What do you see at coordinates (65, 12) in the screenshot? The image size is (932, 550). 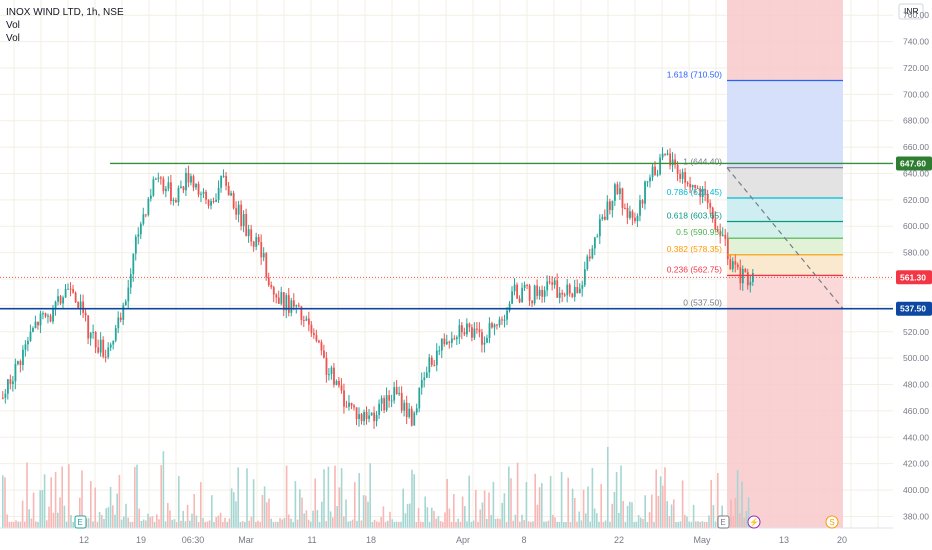 I see `symbol-title: INOX WIND LTD, 1h, NSE` at bounding box center [65, 12].